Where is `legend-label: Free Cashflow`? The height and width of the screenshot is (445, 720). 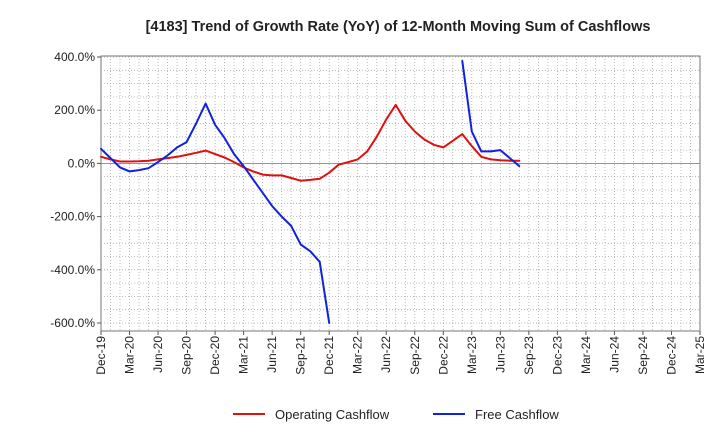
legend-label: Free Cashflow is located at coordinates (517, 414).